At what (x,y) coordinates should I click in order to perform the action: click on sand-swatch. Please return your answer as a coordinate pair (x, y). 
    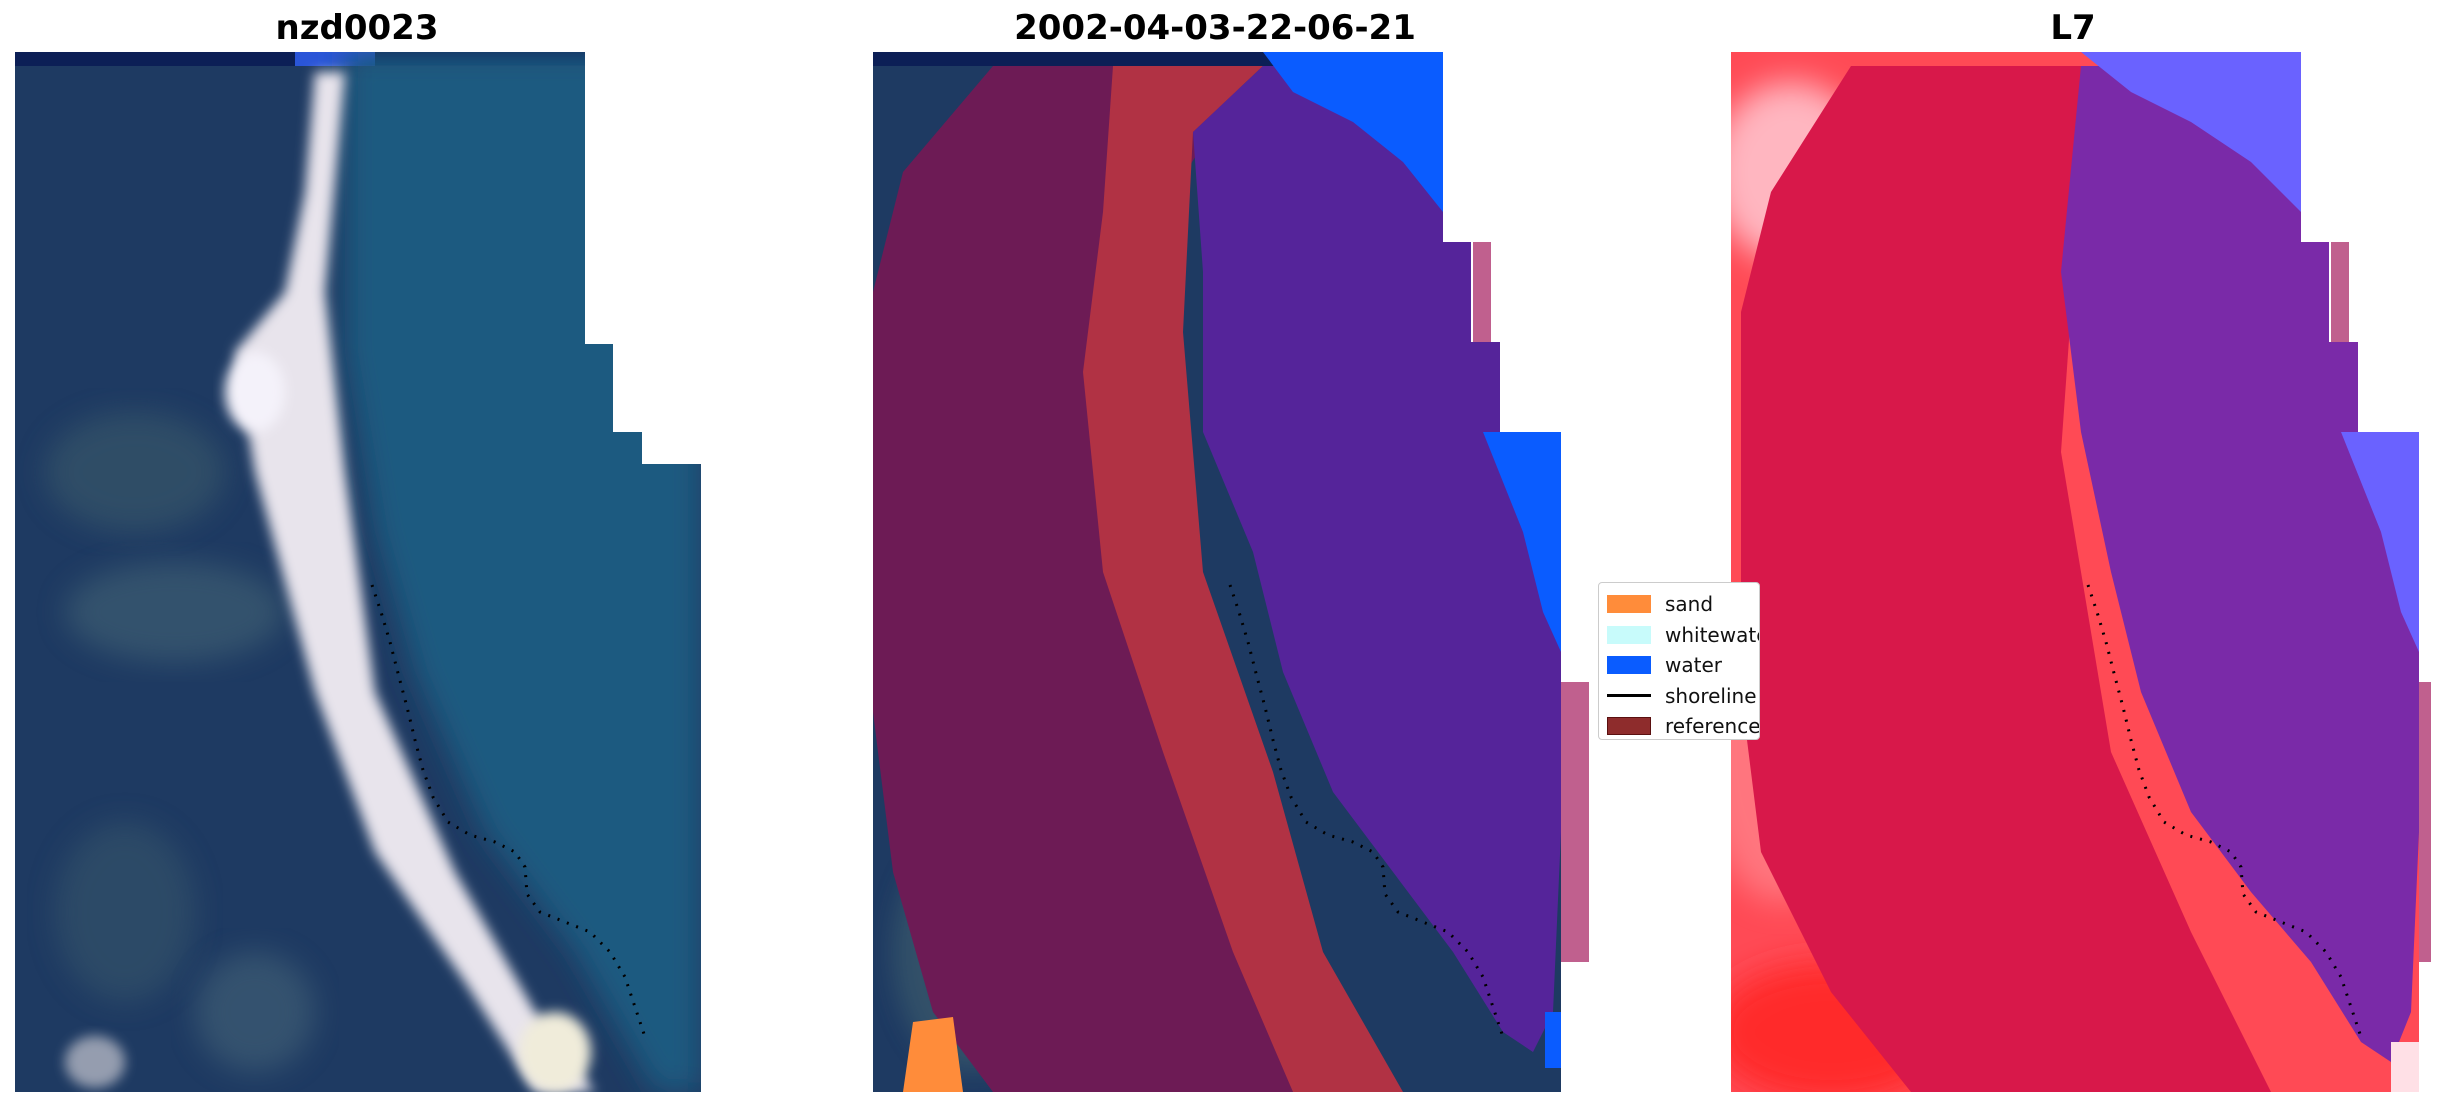
    Looking at the image, I should click on (1629, 604).